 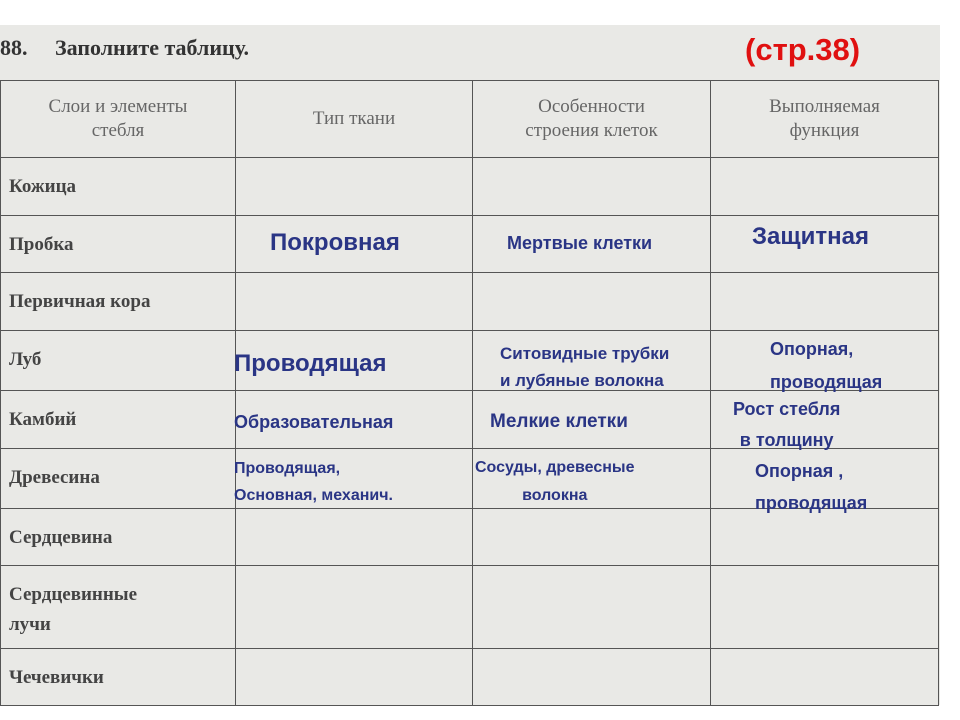 I want to click on annotation: Образовательная, so click(x=313, y=422).